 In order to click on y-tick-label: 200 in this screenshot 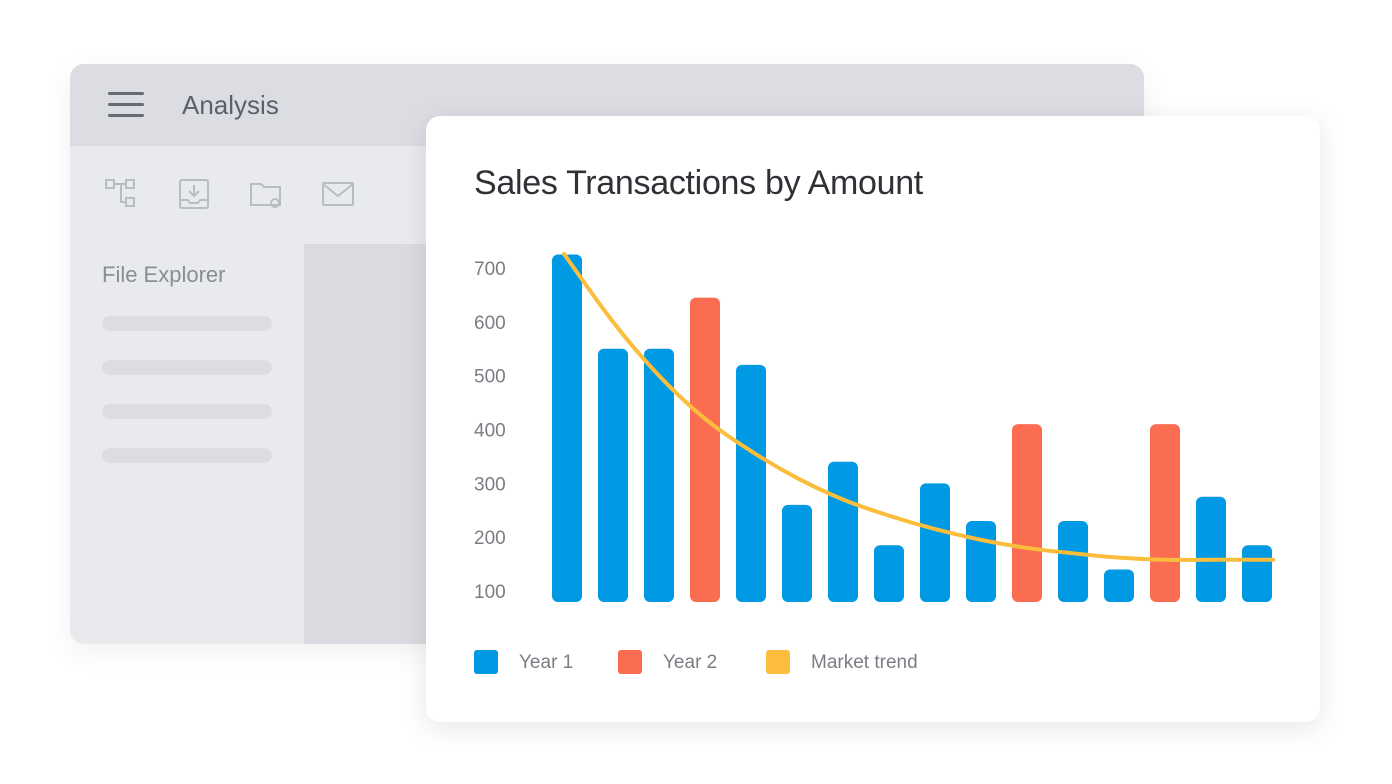, I will do `click(490, 538)`.